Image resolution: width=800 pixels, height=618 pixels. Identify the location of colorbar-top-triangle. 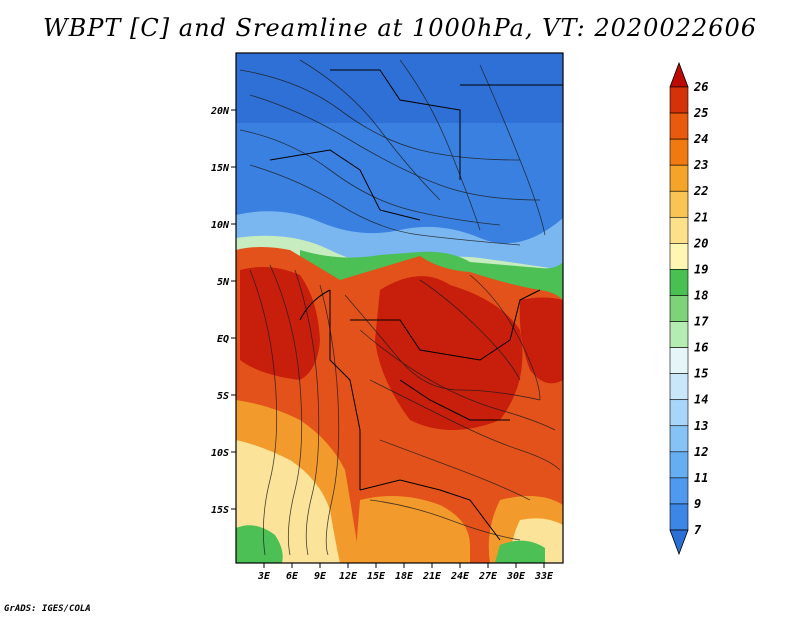
(679, 74).